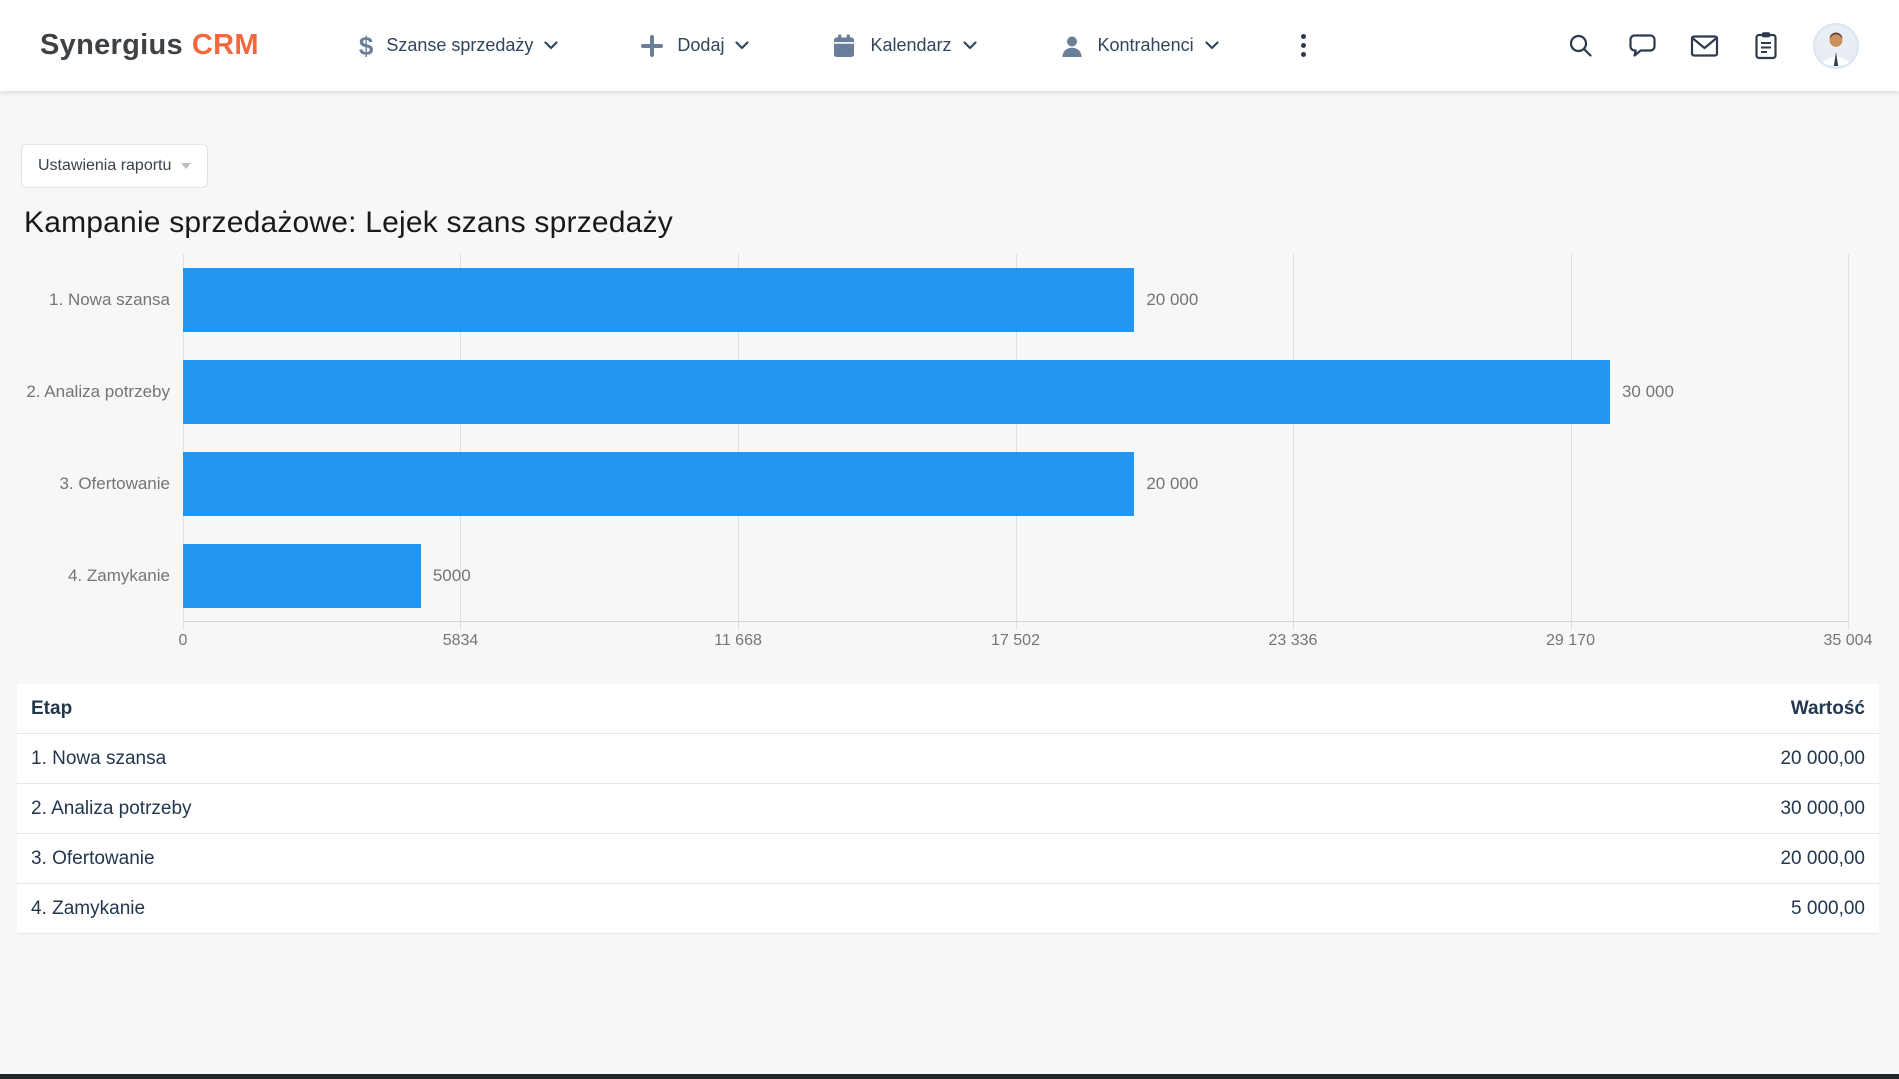 This screenshot has width=1899, height=1079. I want to click on brand-logo: Synergius CRM, so click(149, 45).